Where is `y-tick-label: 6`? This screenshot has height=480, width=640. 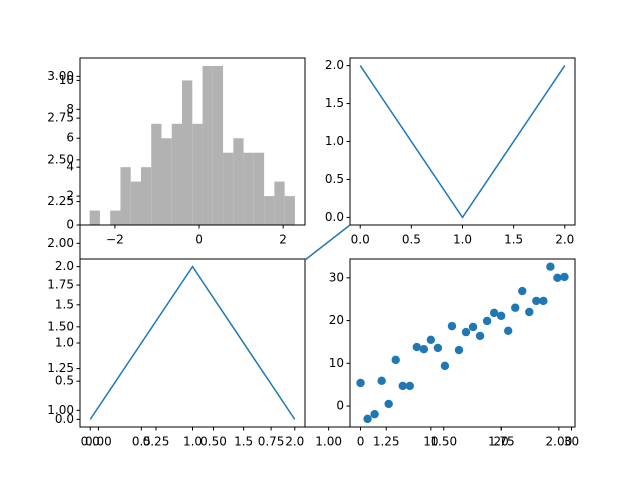
y-tick-label: 6 is located at coordinates (70, 138).